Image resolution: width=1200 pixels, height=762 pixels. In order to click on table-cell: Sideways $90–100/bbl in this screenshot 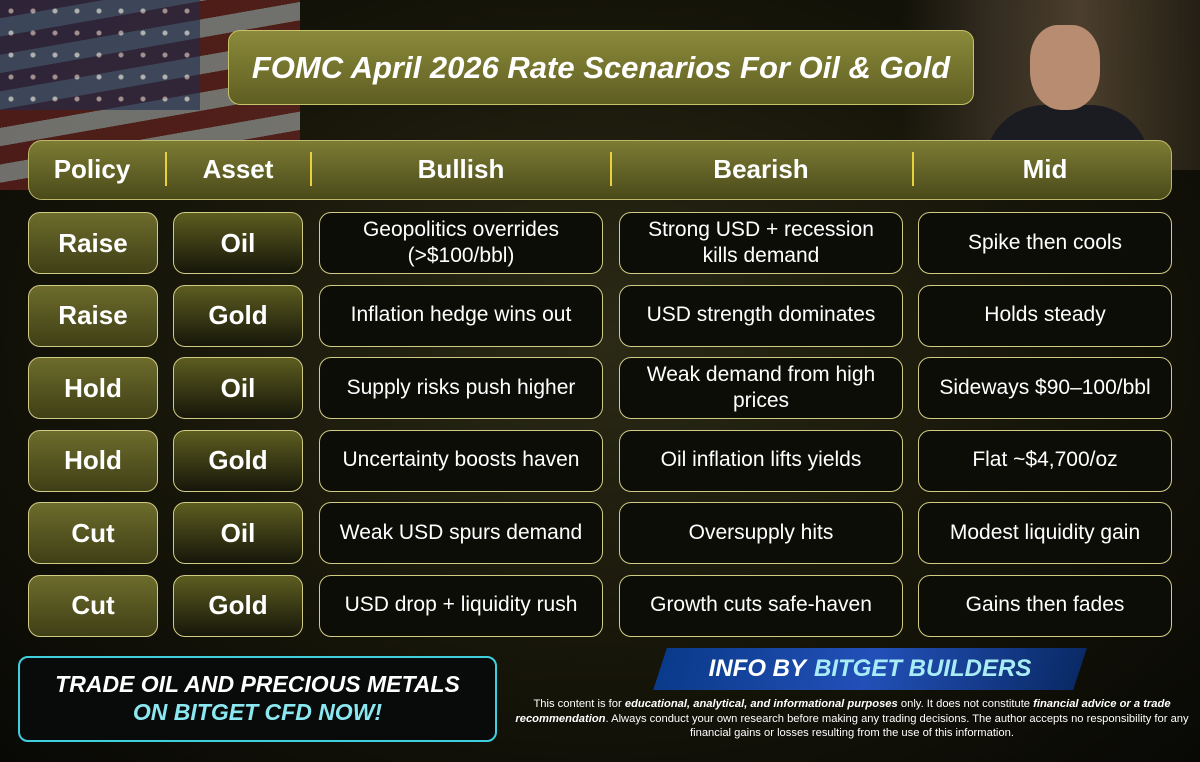, I will do `click(1045, 388)`.